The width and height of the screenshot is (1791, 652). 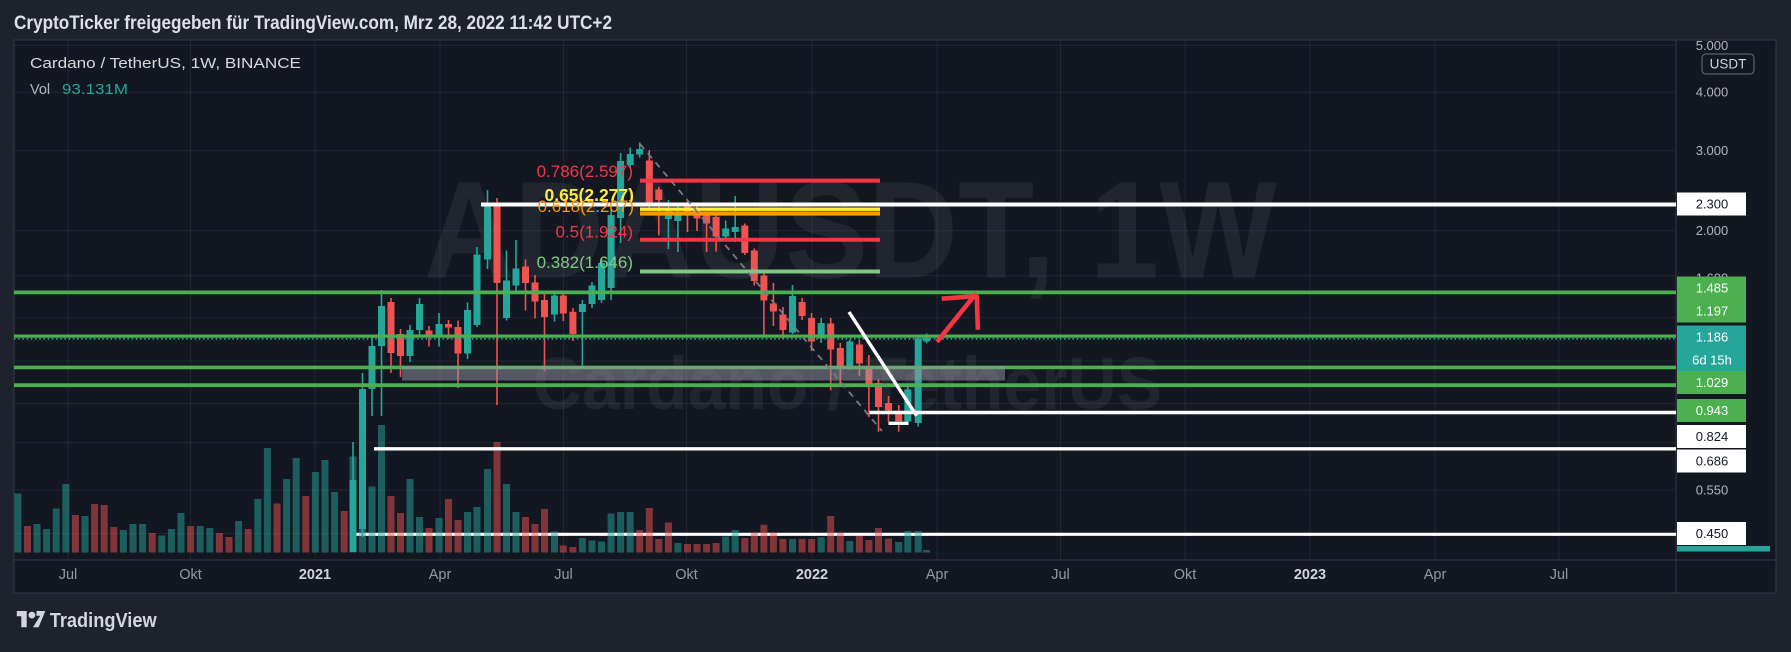 I want to click on svg-text: 2021, so click(x=315, y=575).